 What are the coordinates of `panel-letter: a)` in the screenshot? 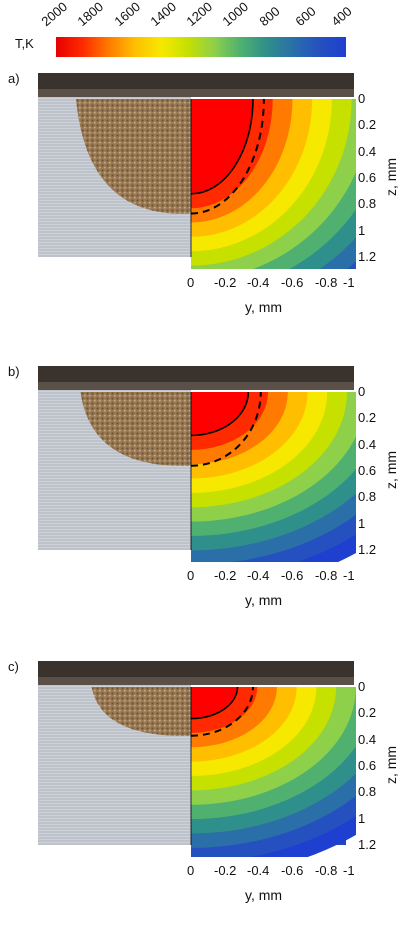 It's located at (14, 78).